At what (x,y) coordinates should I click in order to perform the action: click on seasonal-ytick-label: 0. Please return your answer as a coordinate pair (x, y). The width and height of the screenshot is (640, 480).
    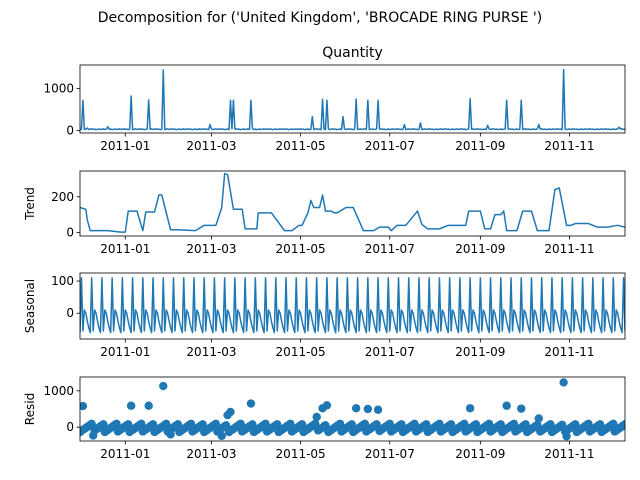
    Looking at the image, I should click on (70, 313).